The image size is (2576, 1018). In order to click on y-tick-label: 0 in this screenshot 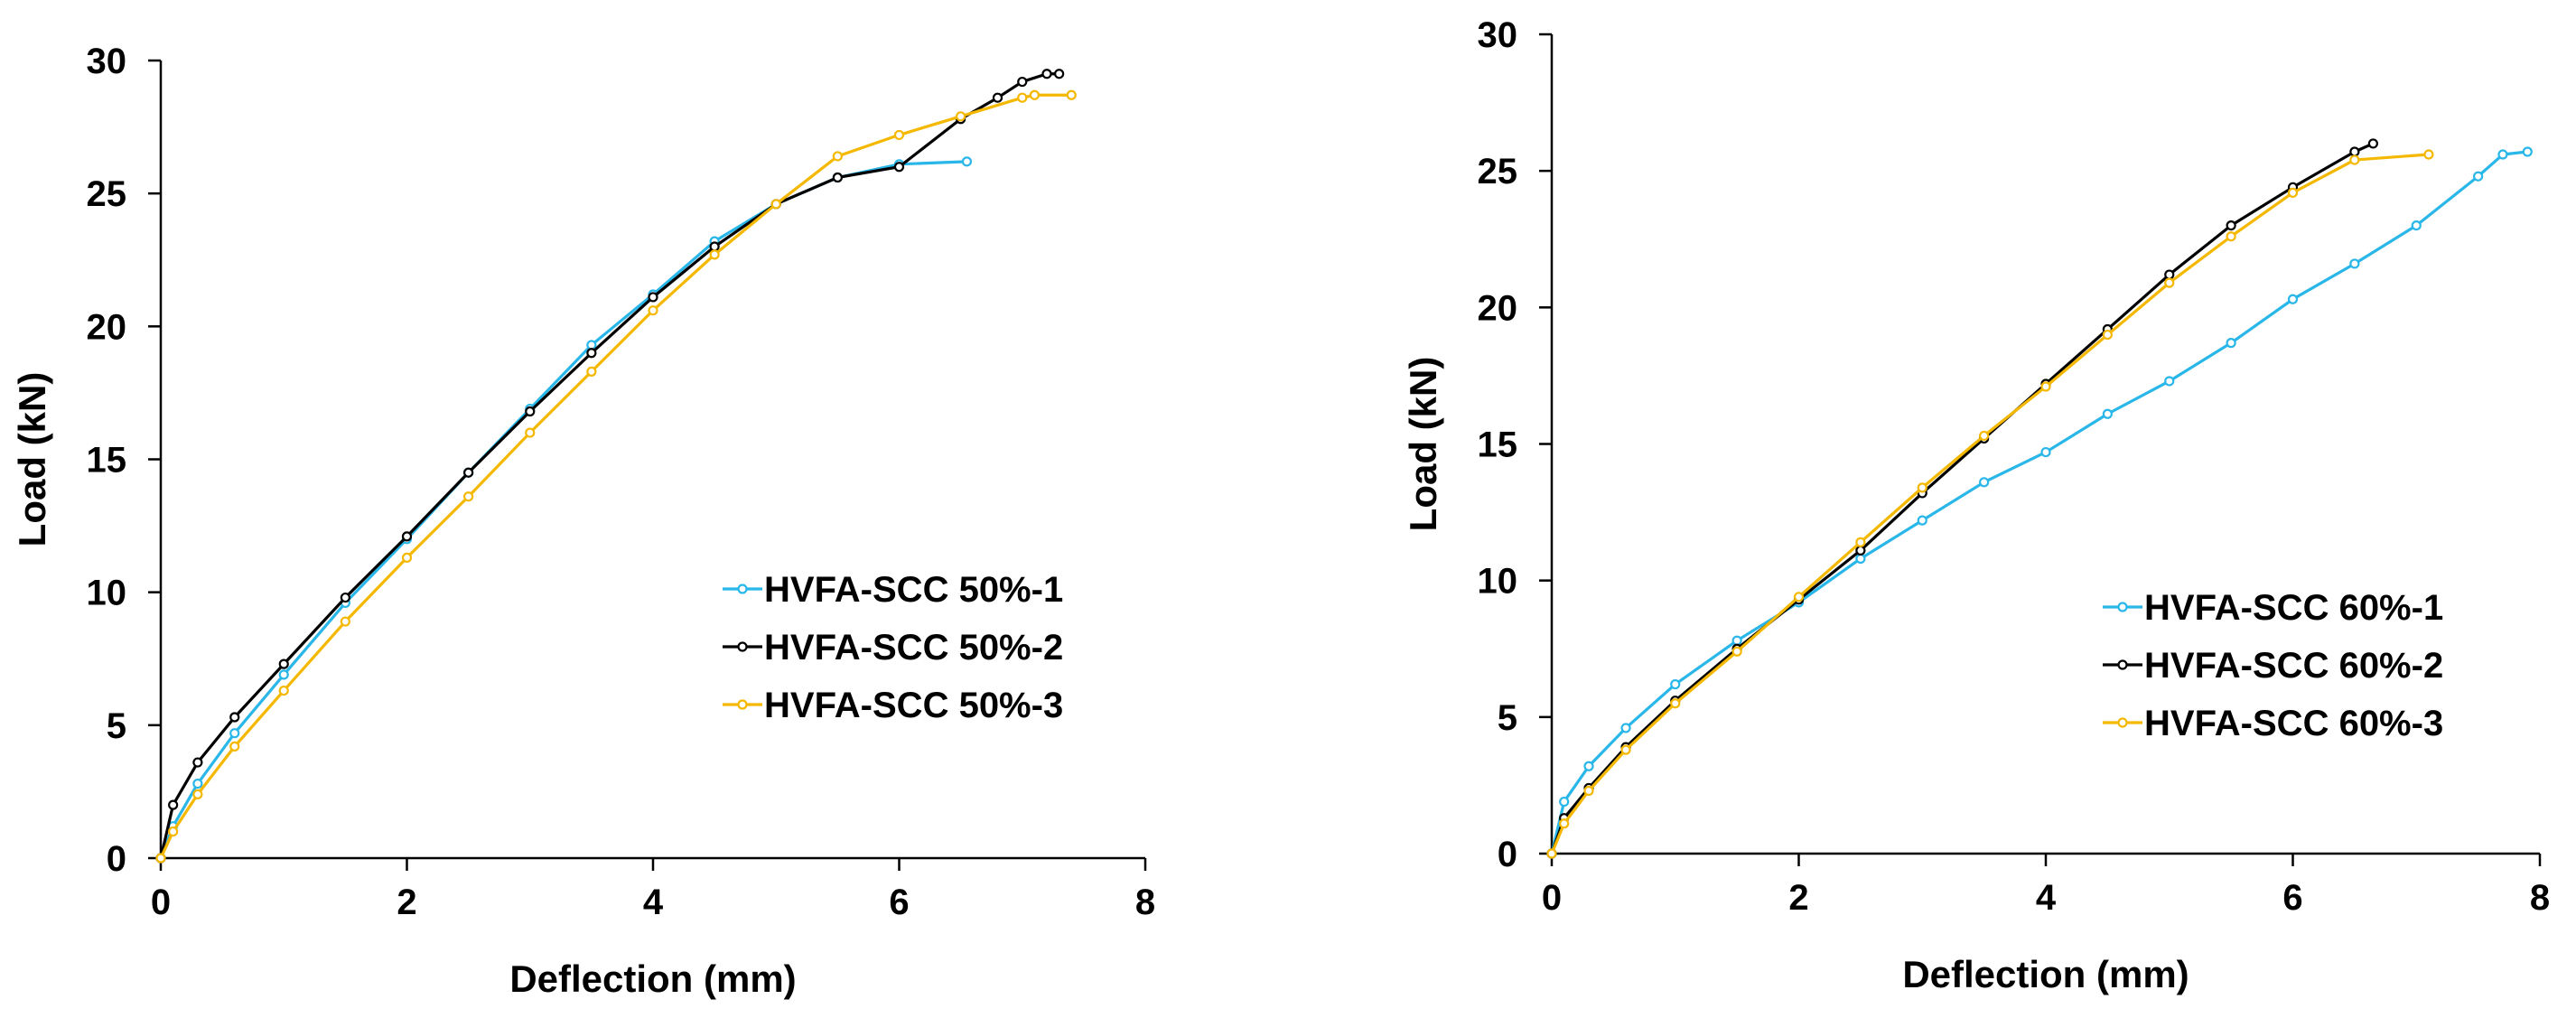, I will do `click(1508, 854)`.